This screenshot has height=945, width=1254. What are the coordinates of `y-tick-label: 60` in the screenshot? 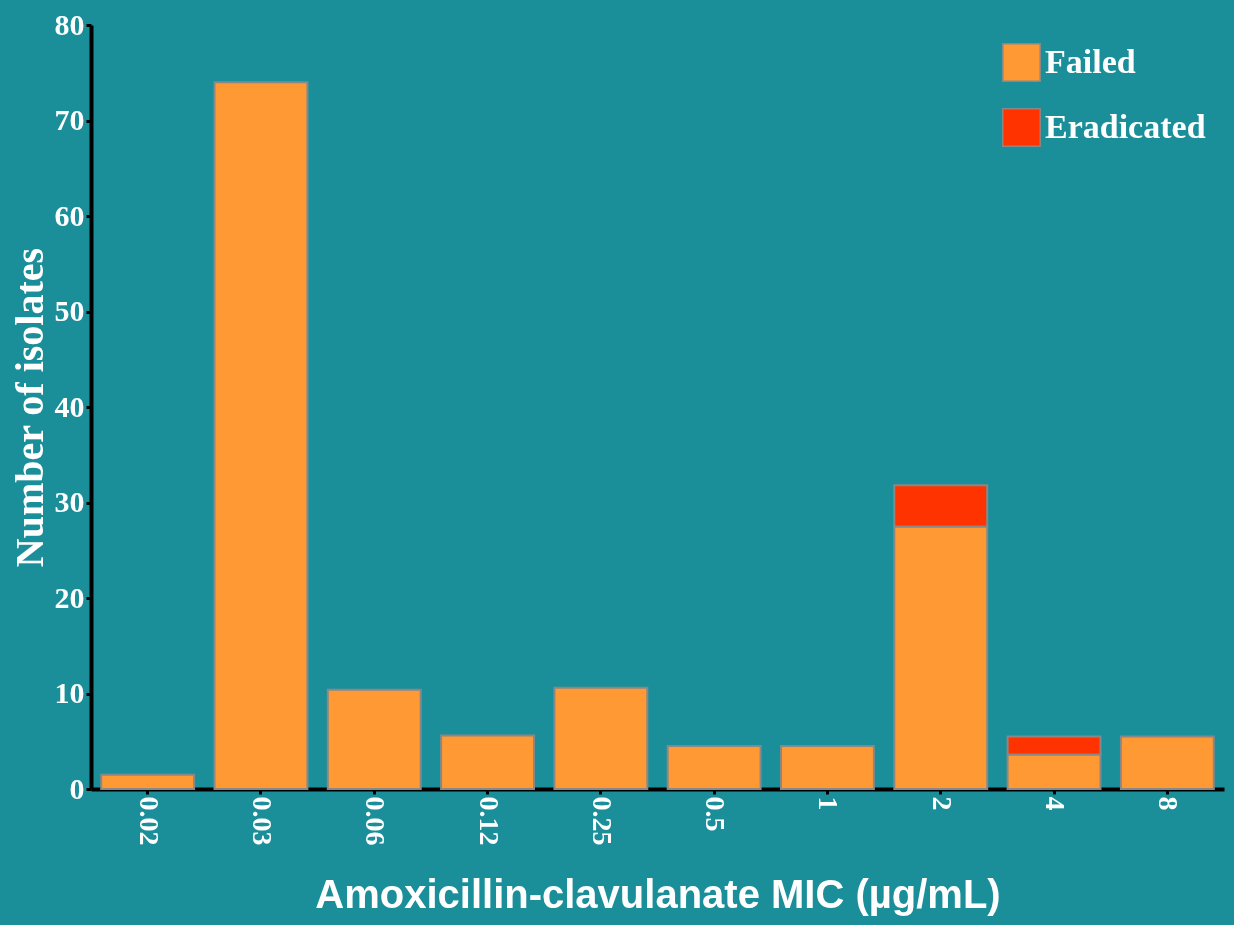 It's located at (69, 215).